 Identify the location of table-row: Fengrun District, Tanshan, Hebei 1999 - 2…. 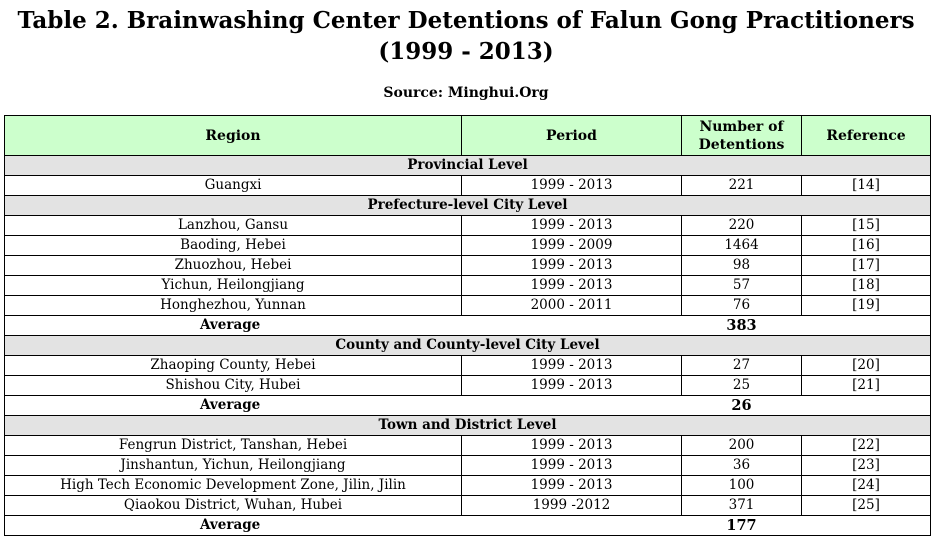
(467, 445).